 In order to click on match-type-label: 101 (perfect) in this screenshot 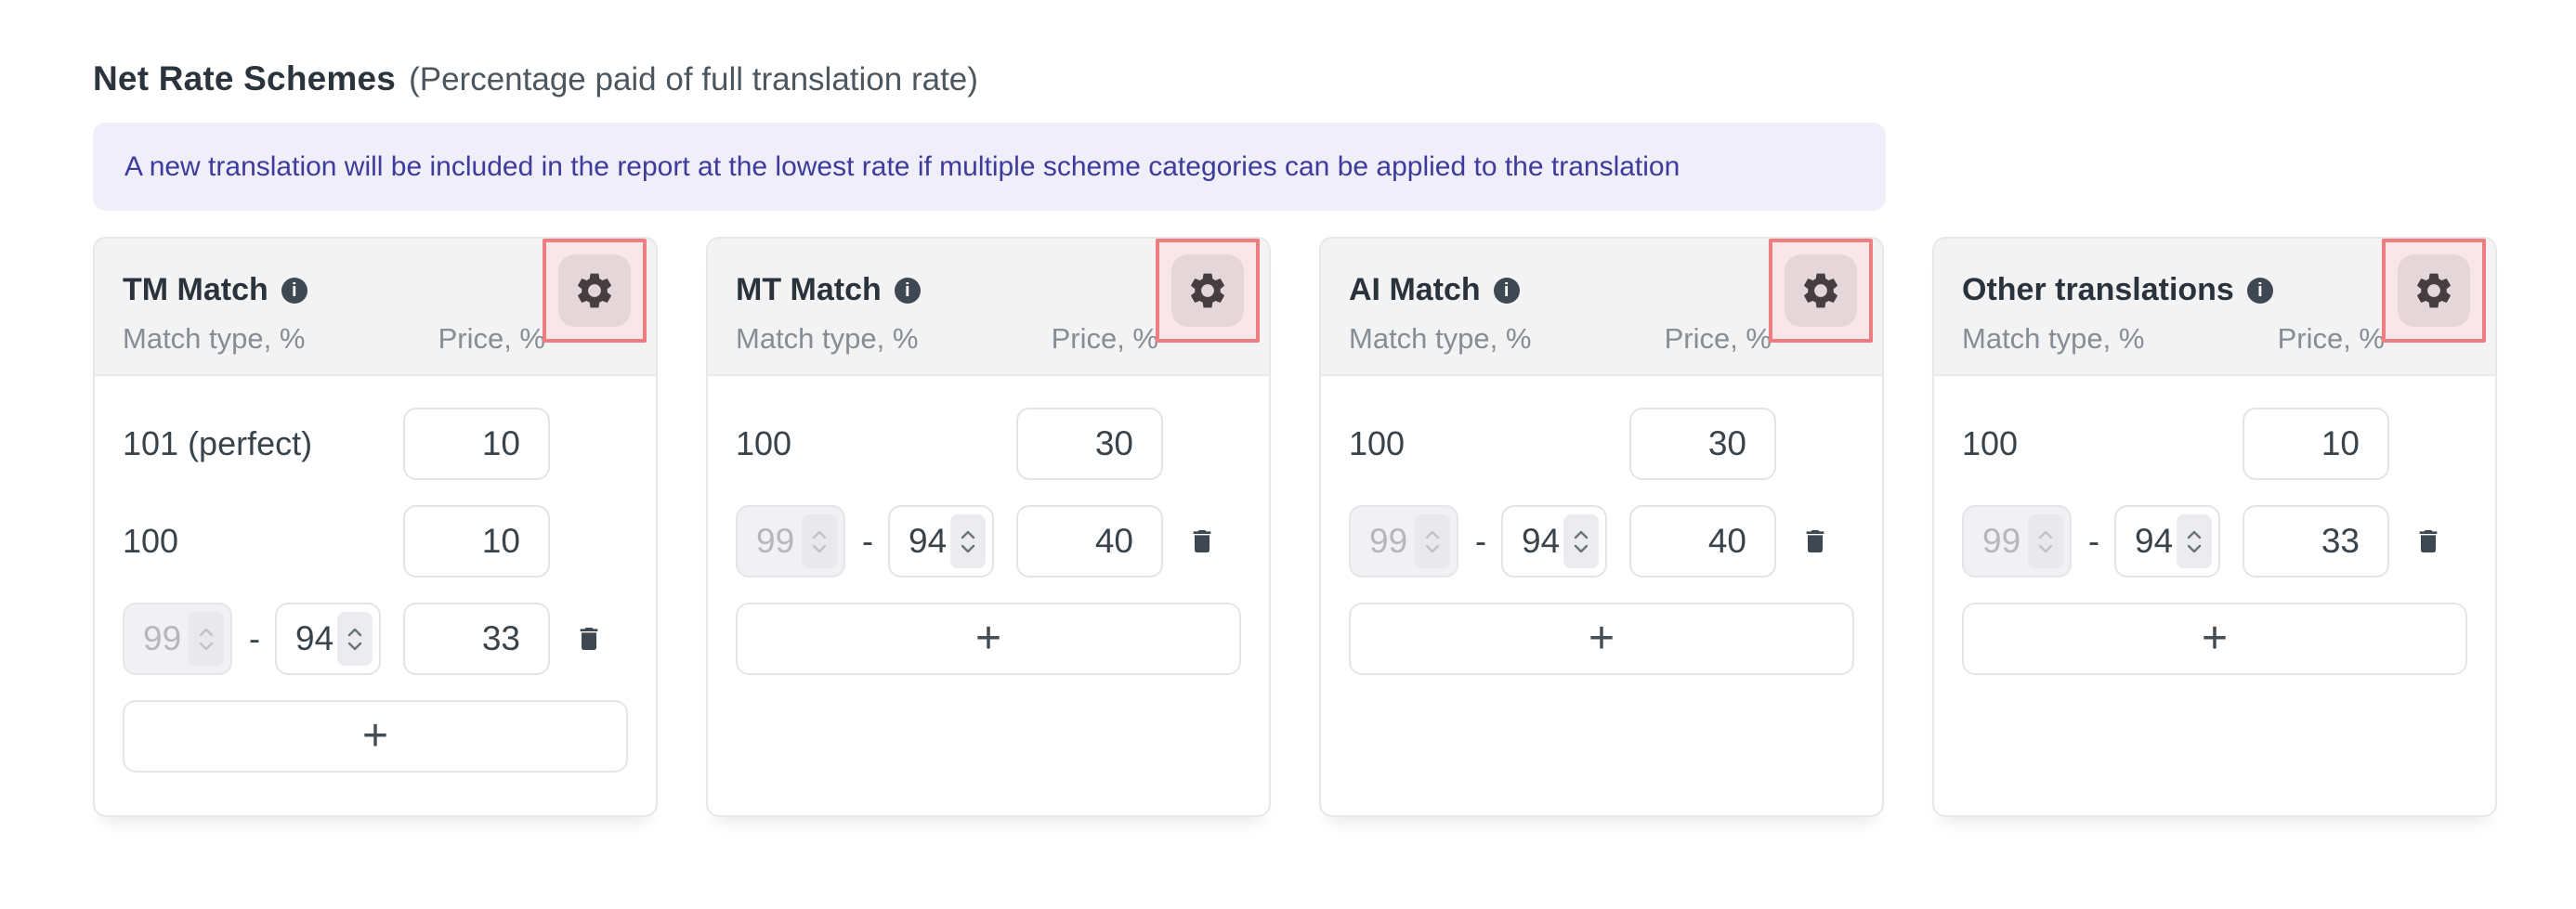, I will do `click(218, 443)`.